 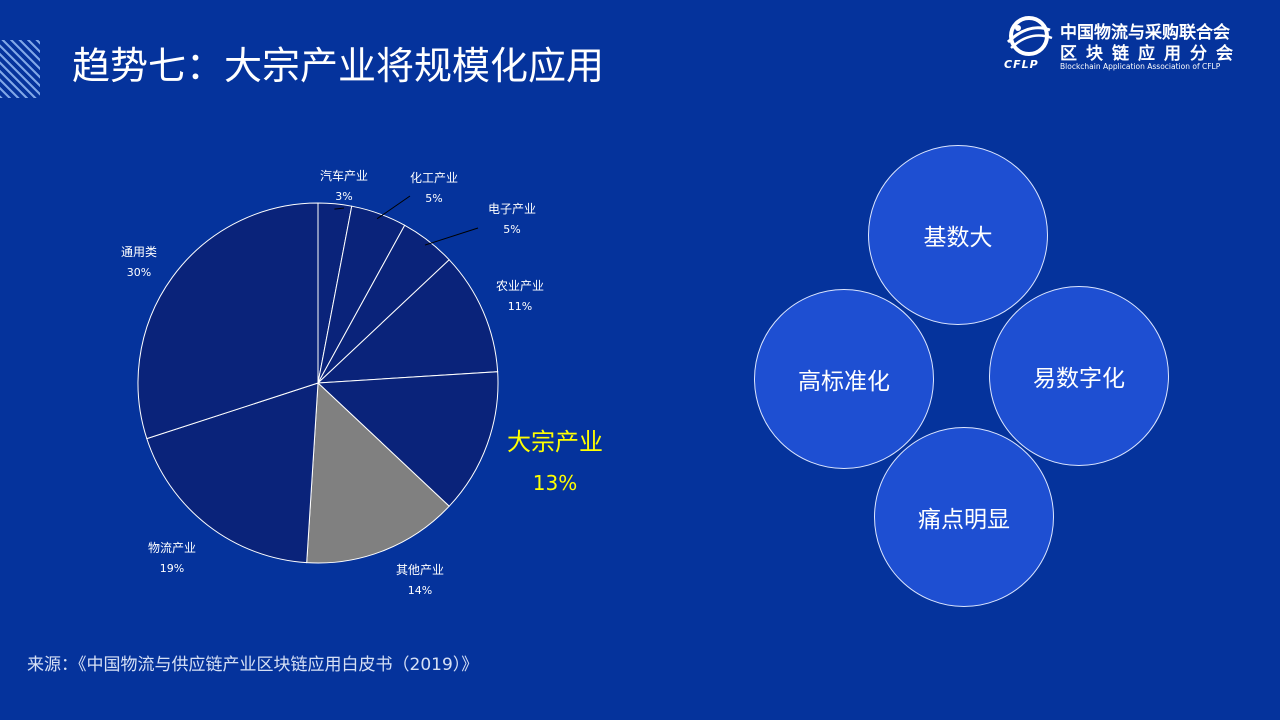 I want to click on slice-value-agriculture: 11%, so click(x=520, y=306).